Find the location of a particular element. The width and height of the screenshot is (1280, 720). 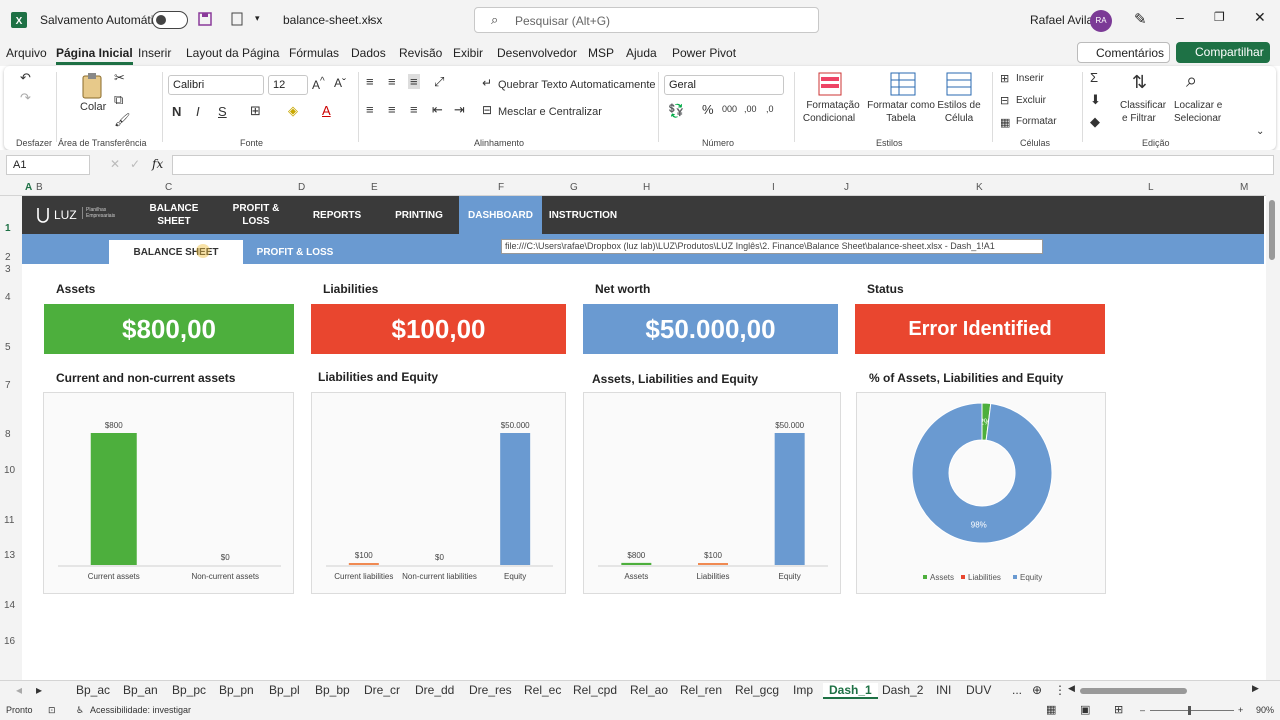

cancel-icon: ✕ is located at coordinates (115, 164).